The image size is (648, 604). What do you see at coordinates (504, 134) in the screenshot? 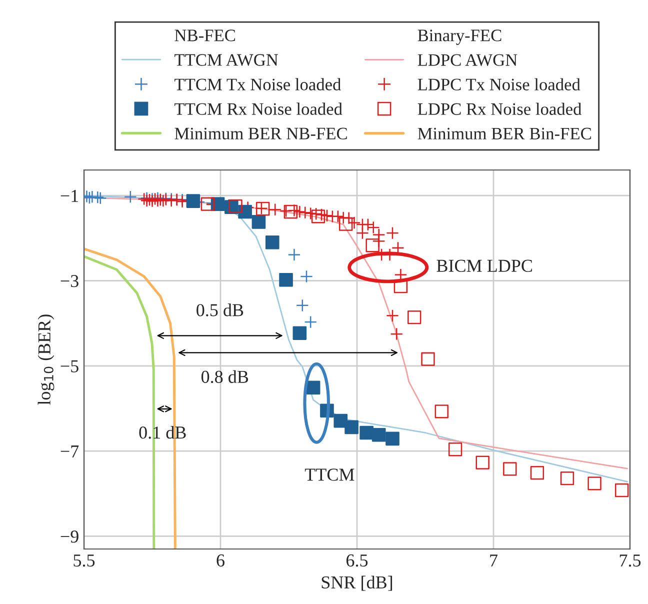
I see `legend-label: Minimum BER Bin-FEC` at bounding box center [504, 134].